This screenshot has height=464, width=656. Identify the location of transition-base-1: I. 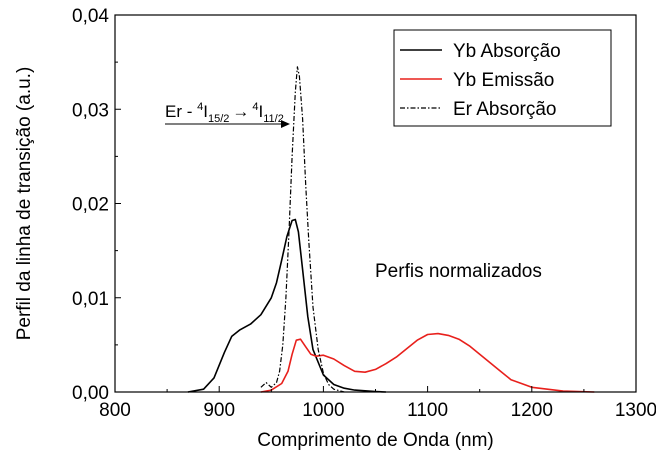
(205, 111).